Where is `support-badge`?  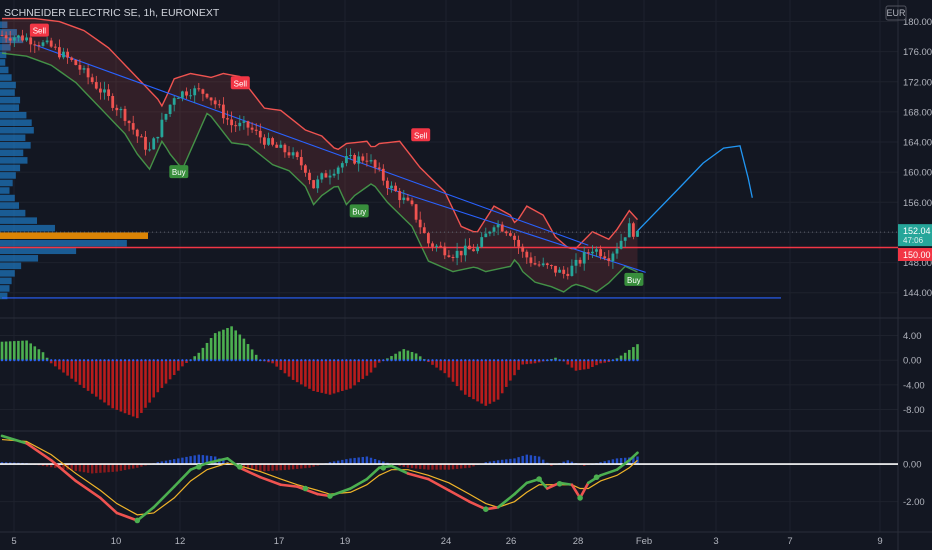
support-badge is located at coordinates (915, 255).